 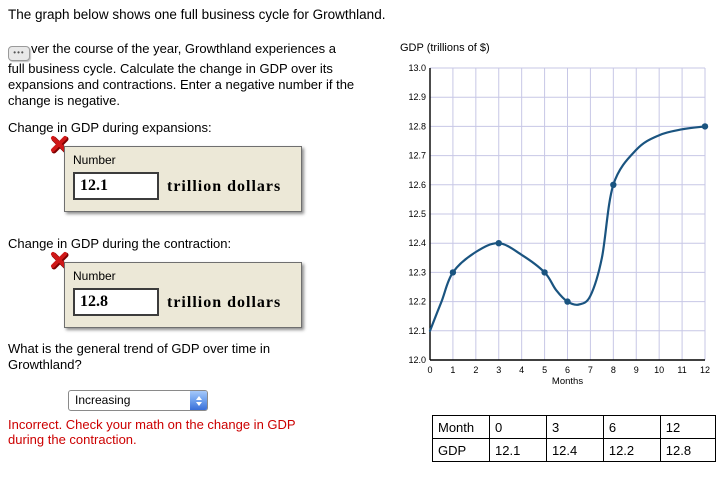 What do you see at coordinates (116, 302) in the screenshot?
I see `contraction-input` at bounding box center [116, 302].